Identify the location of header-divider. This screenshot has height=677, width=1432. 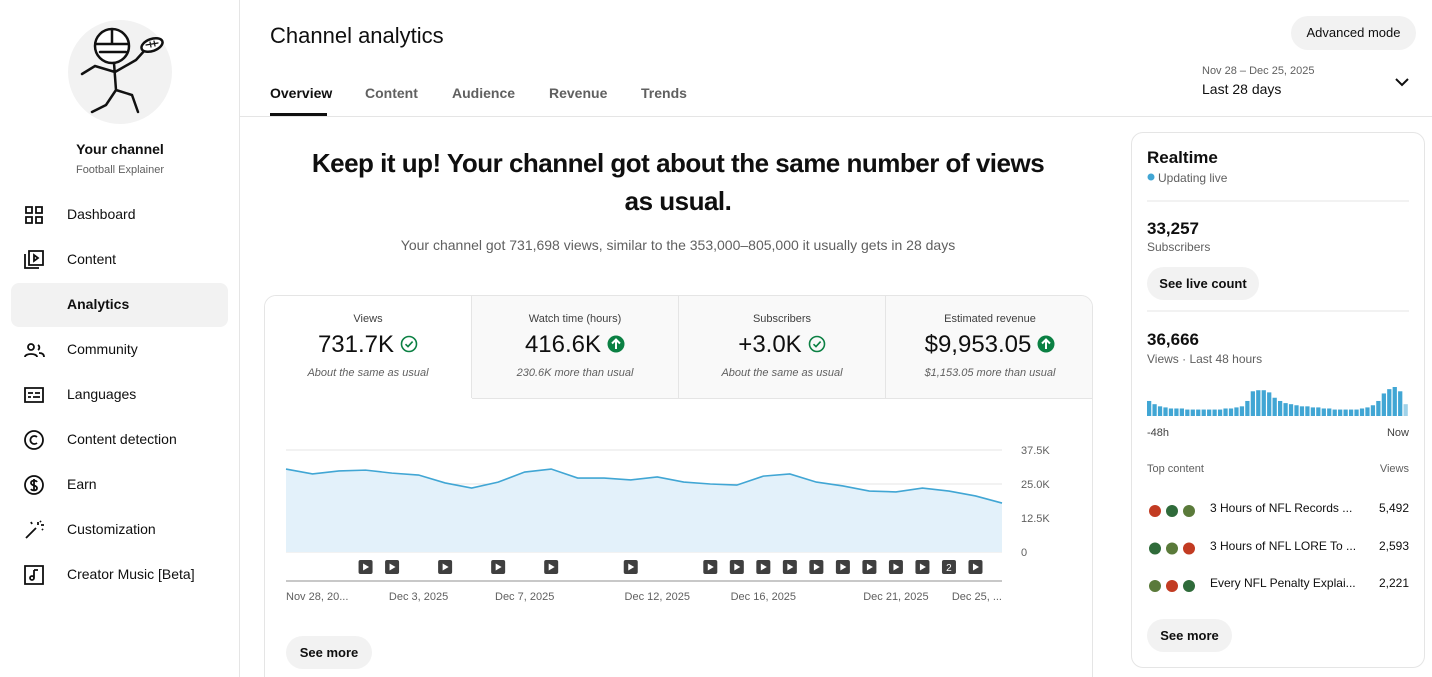
(836, 116).